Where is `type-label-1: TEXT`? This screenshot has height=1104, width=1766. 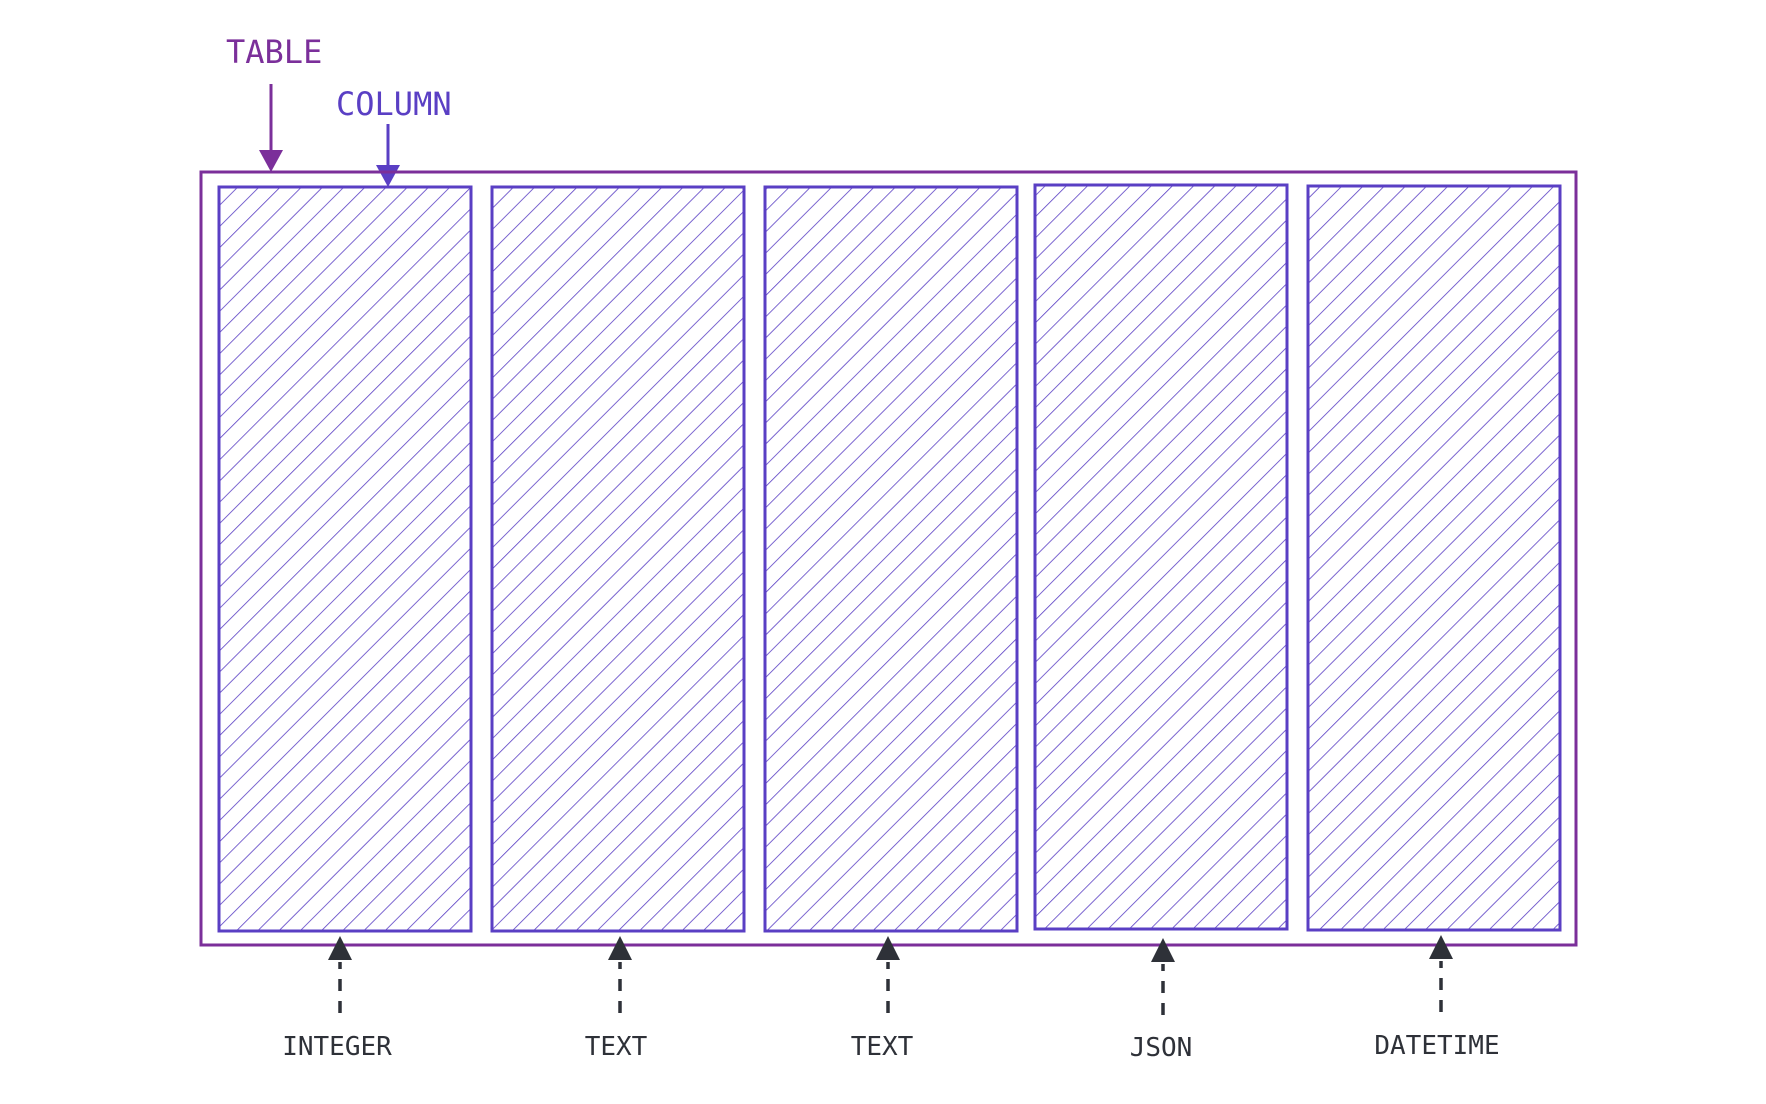
type-label-1: TEXT is located at coordinates (616, 1047).